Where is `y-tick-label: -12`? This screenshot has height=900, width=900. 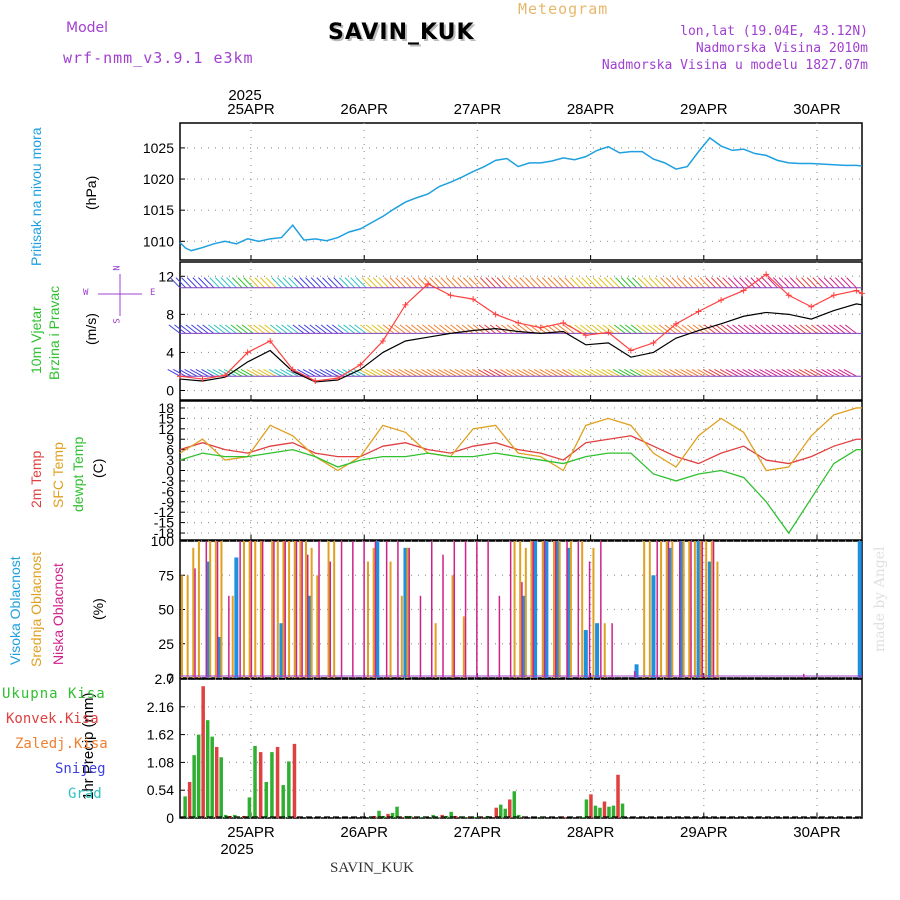 y-tick-label: -12 is located at coordinates (164, 512).